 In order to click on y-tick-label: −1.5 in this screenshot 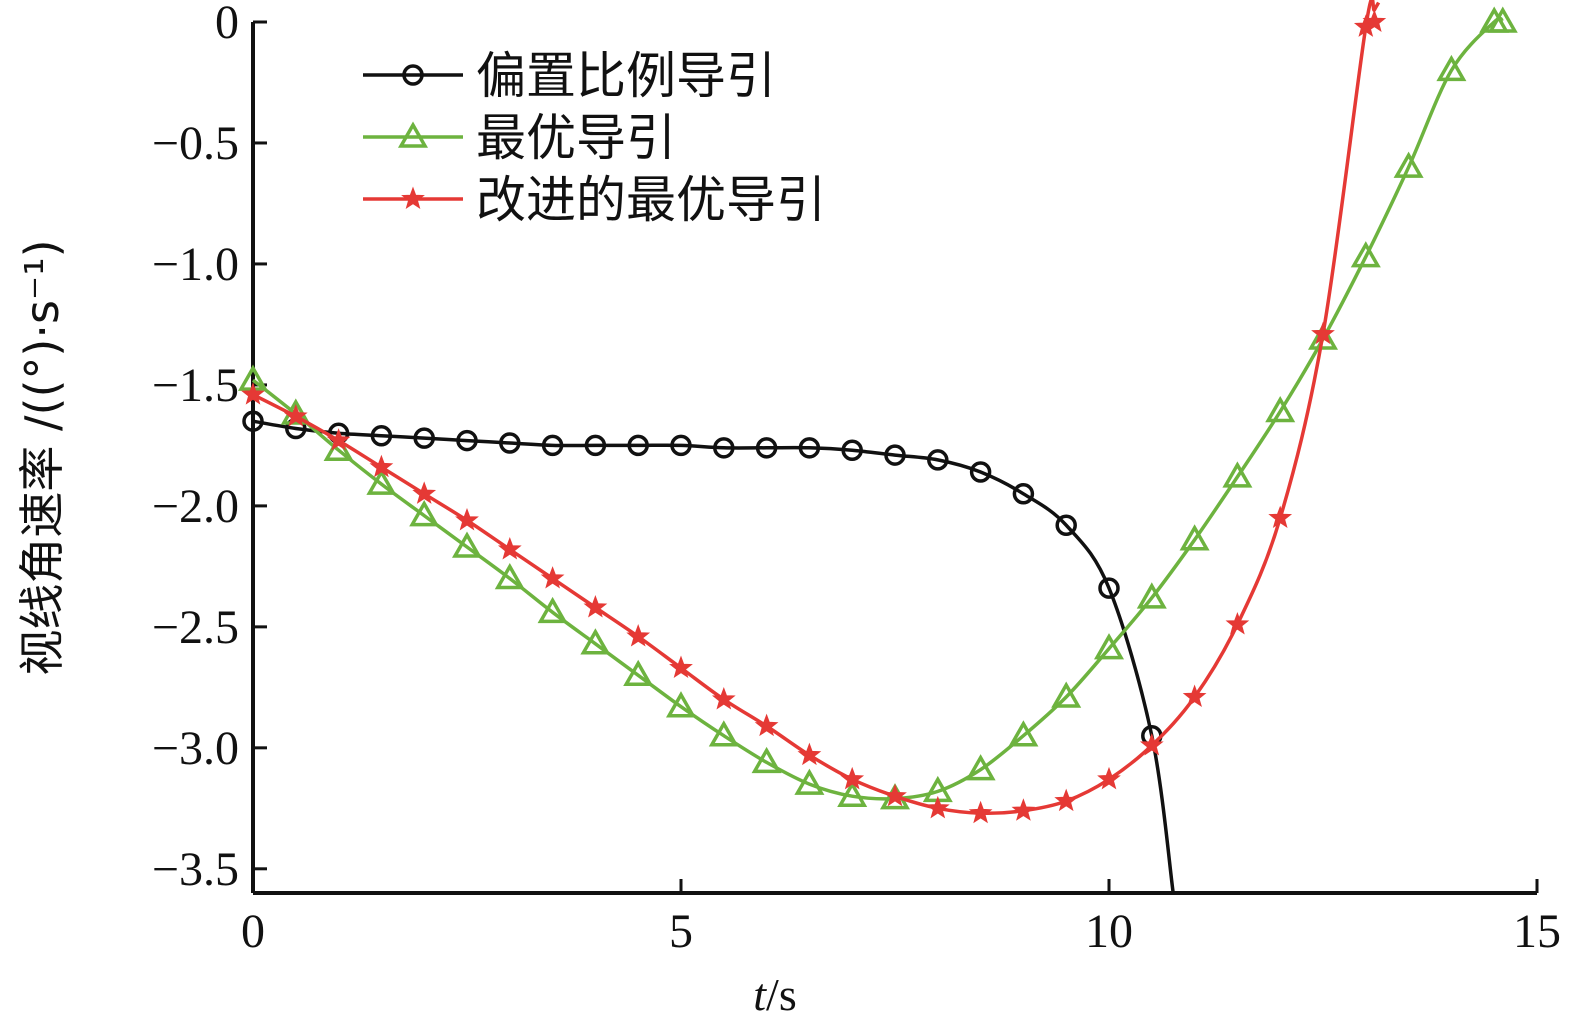, I will do `click(195, 385)`.